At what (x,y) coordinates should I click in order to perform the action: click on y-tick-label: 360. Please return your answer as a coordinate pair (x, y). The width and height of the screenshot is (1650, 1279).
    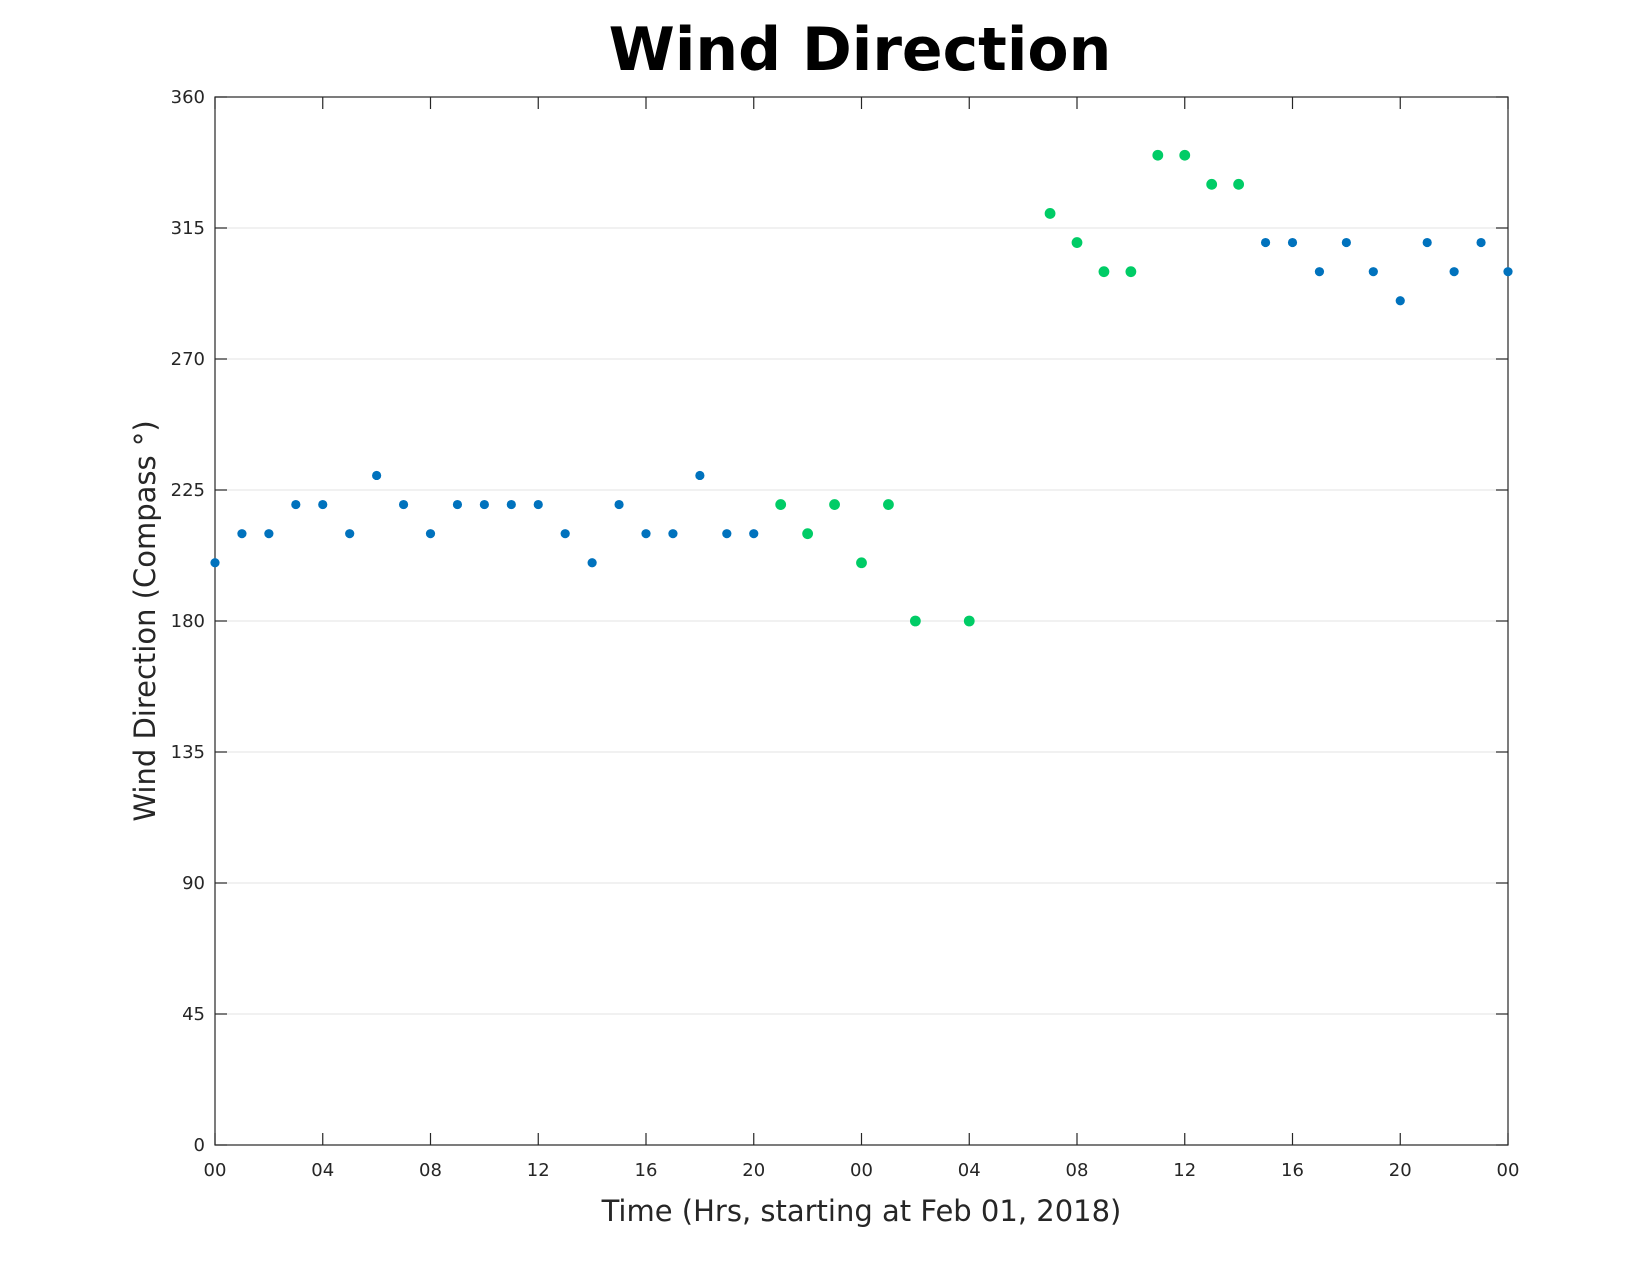
    Looking at the image, I should click on (188, 97).